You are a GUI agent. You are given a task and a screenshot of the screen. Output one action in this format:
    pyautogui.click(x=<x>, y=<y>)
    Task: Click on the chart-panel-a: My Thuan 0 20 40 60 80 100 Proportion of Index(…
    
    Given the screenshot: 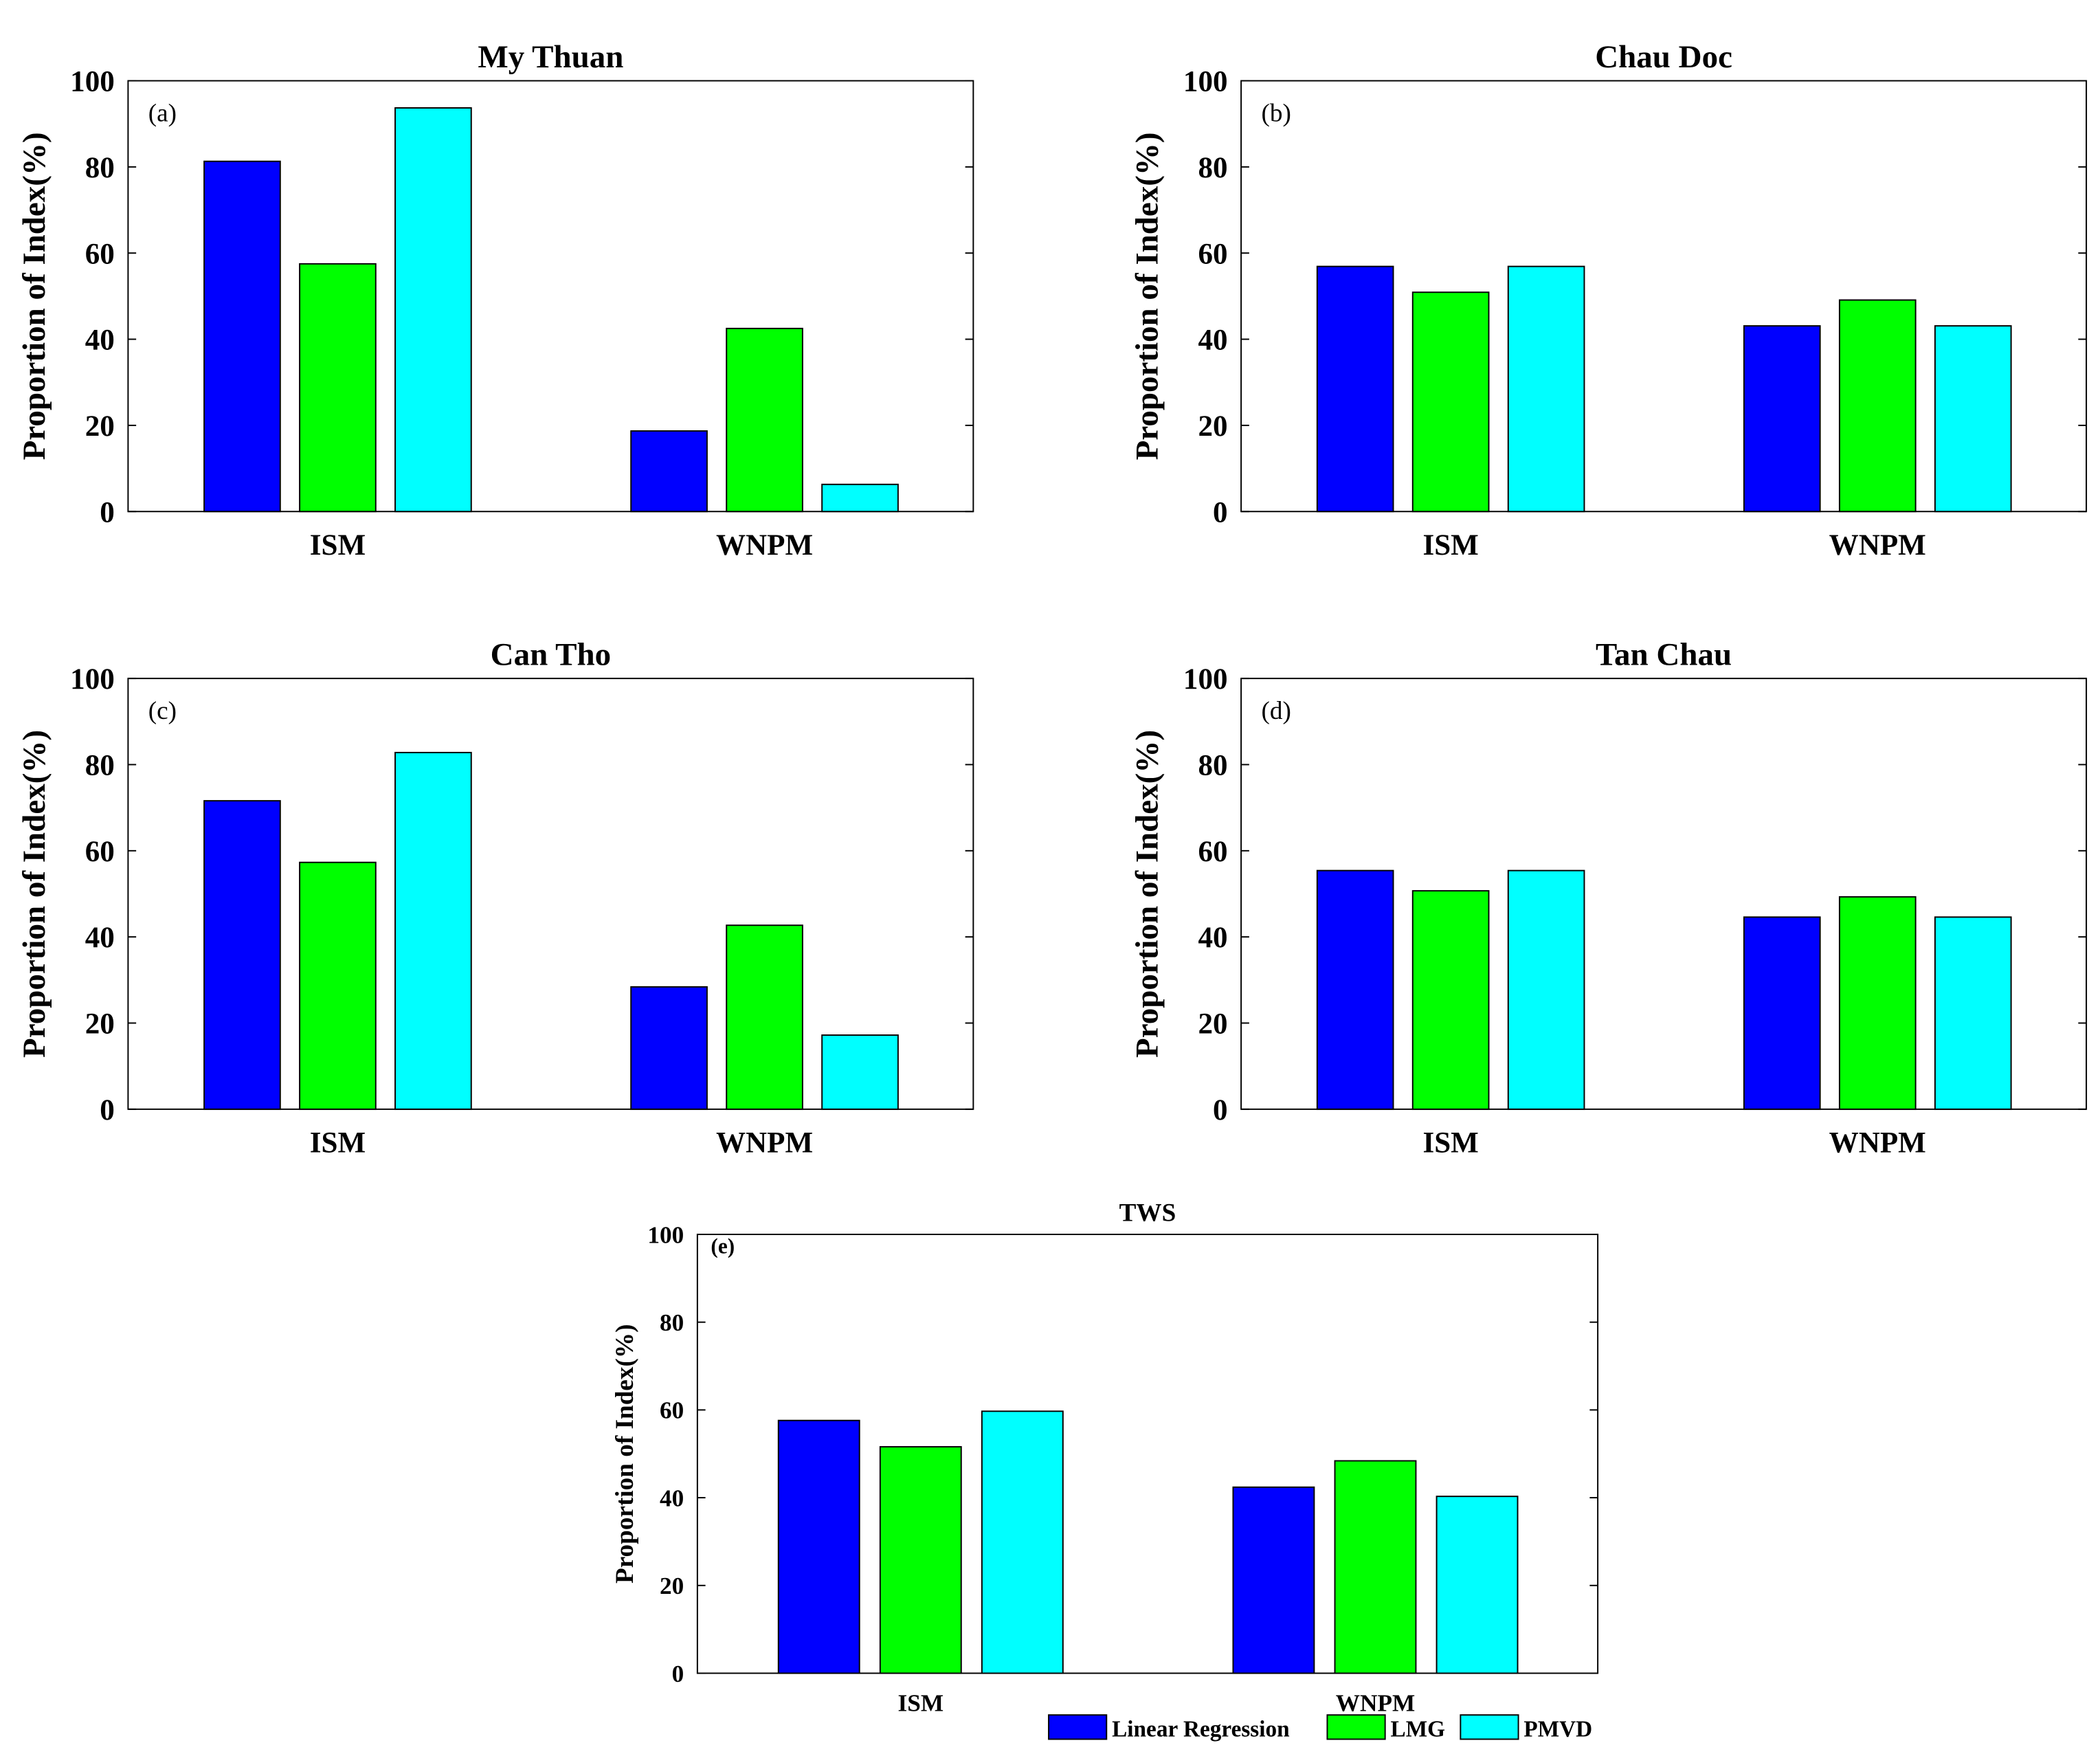 What is the action you would take?
    pyautogui.click(x=495, y=300)
    